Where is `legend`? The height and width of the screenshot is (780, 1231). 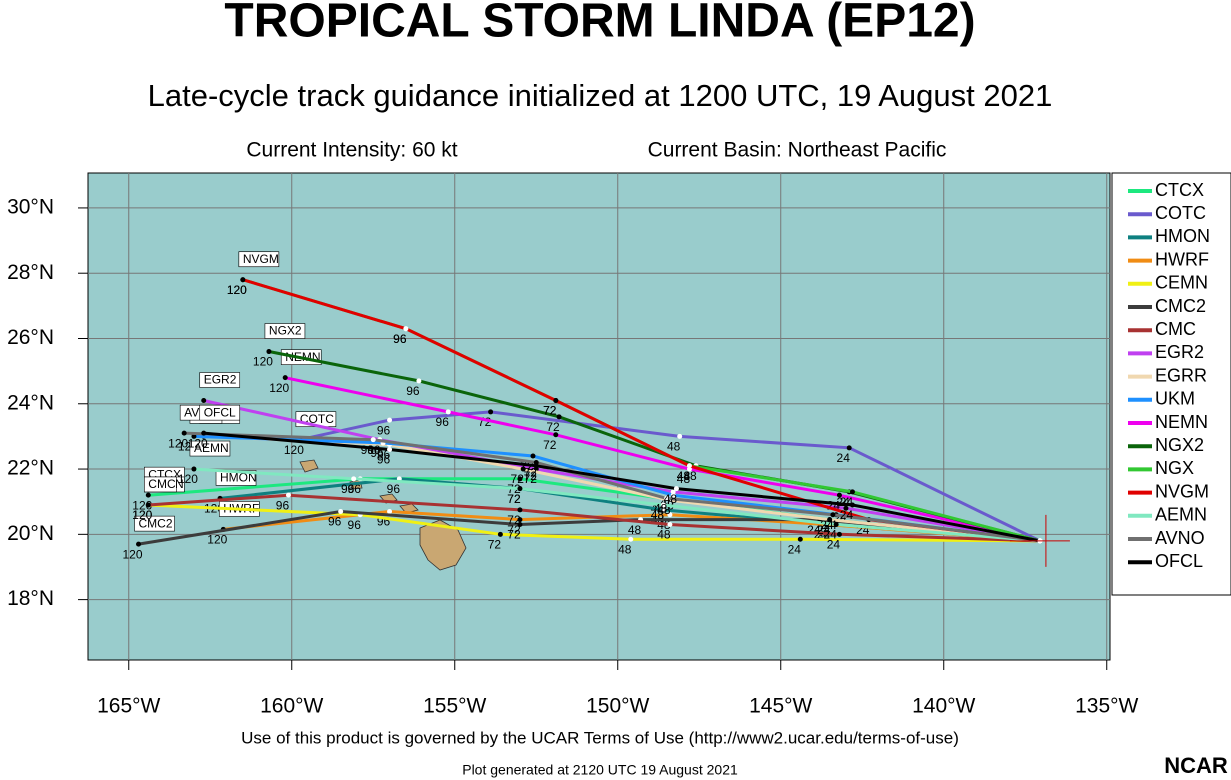
legend is located at coordinates (1171, 384).